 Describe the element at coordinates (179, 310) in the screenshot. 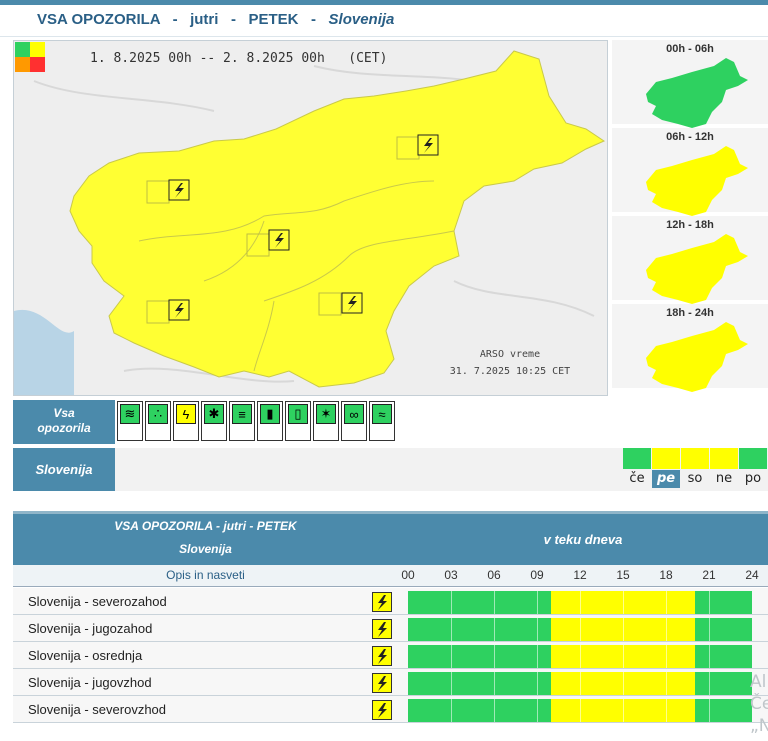

I see `map-warning-jugozahod` at that location.